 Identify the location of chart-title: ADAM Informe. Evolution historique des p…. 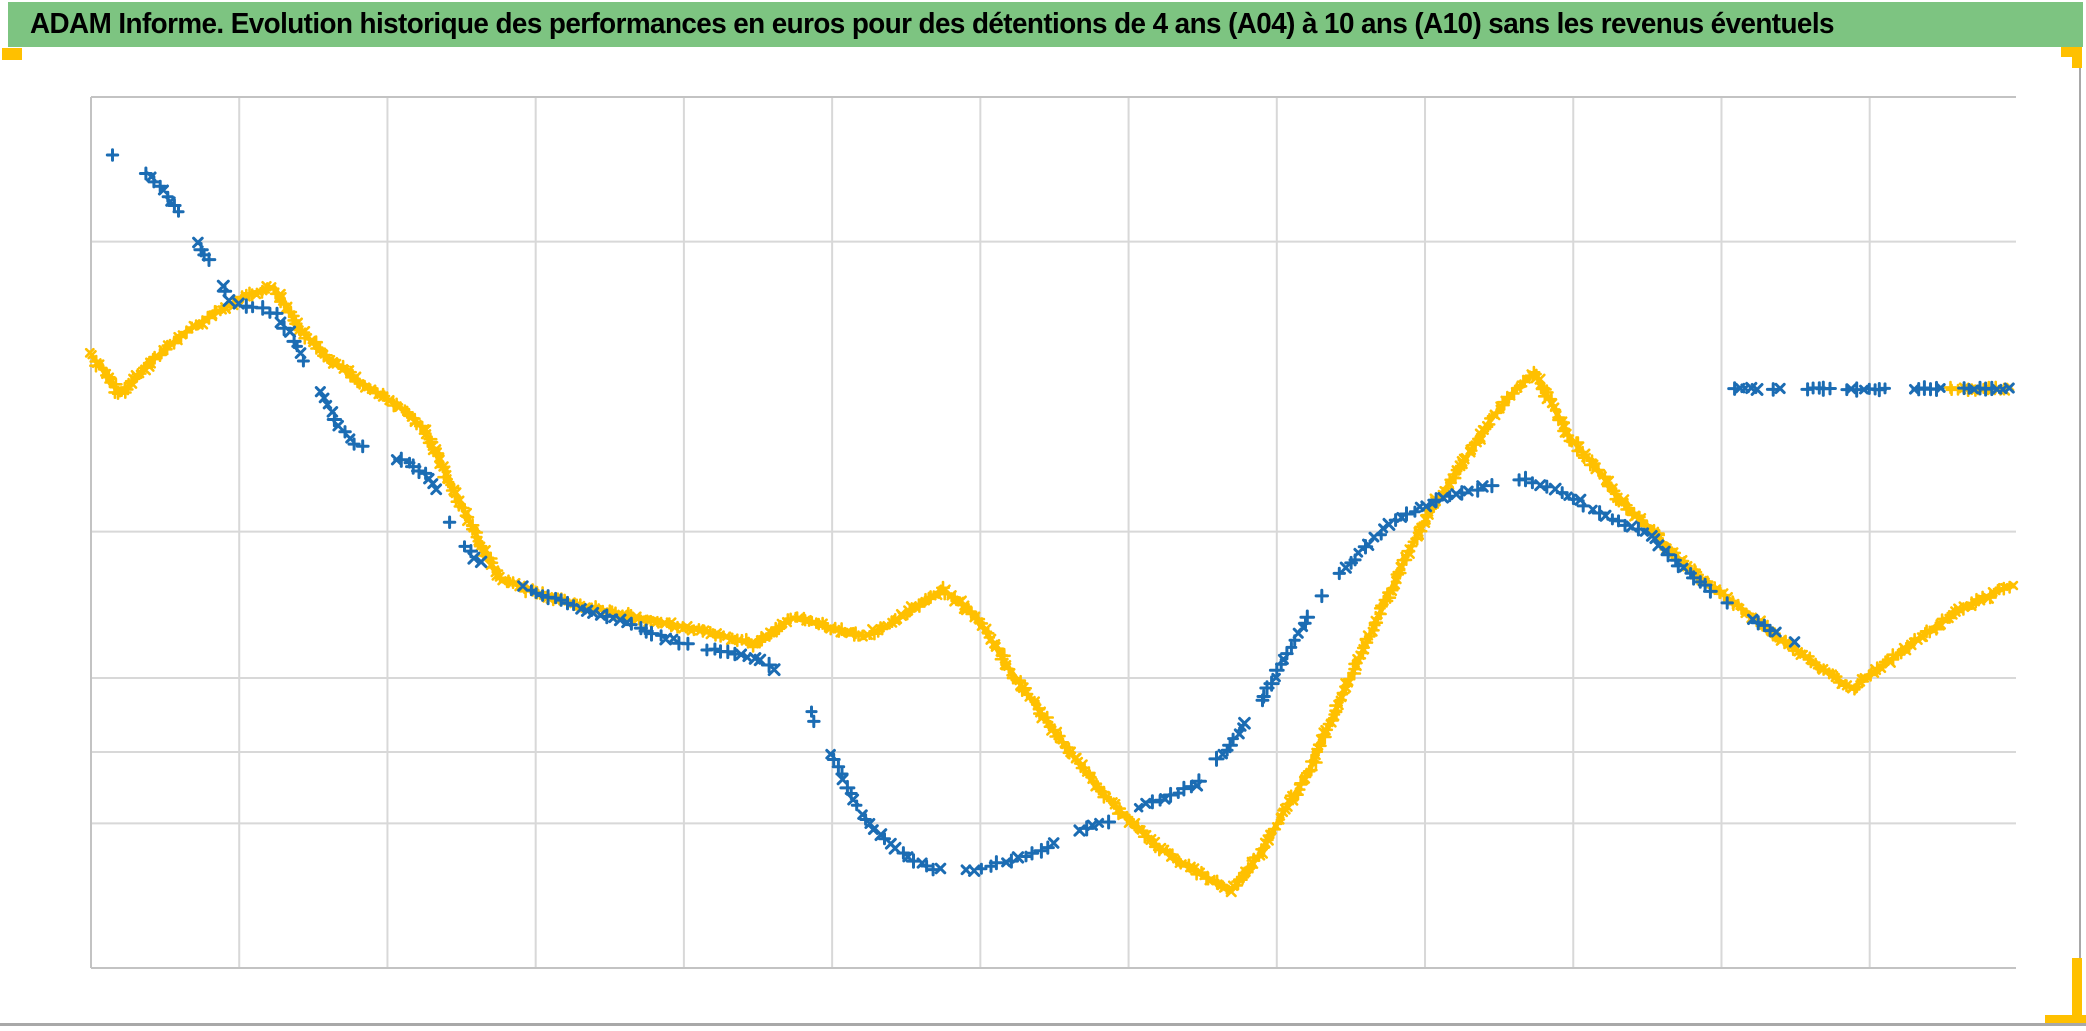
(932, 24).